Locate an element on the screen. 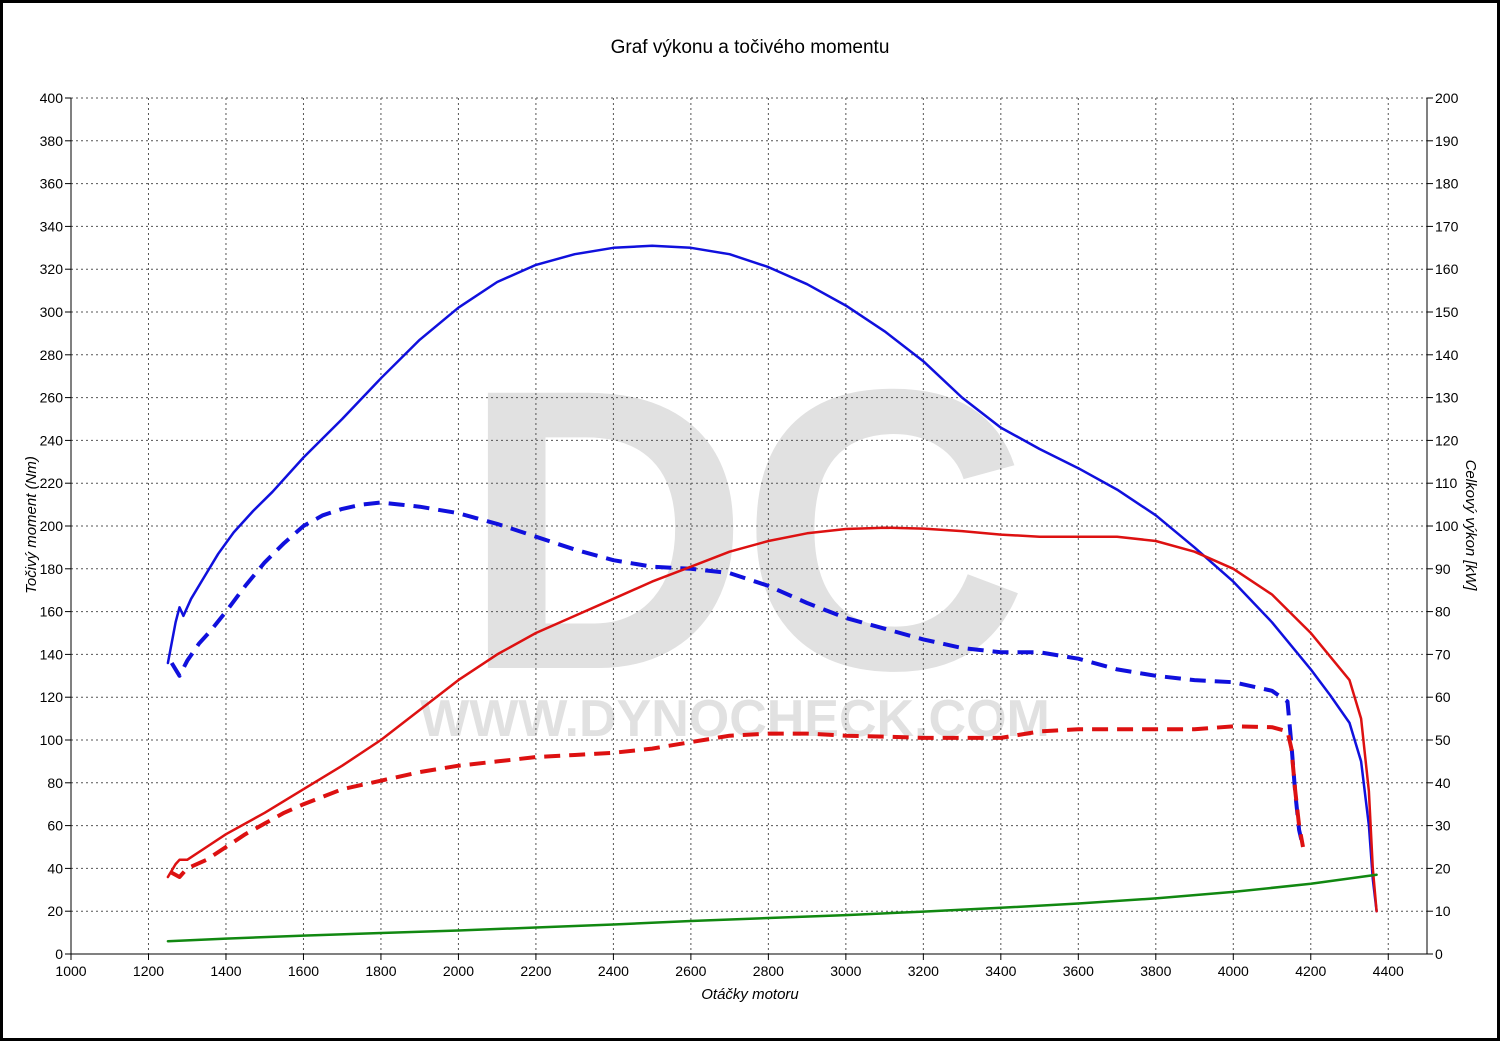 The height and width of the screenshot is (1041, 1500). right-tick-label: 30 is located at coordinates (1443, 826).